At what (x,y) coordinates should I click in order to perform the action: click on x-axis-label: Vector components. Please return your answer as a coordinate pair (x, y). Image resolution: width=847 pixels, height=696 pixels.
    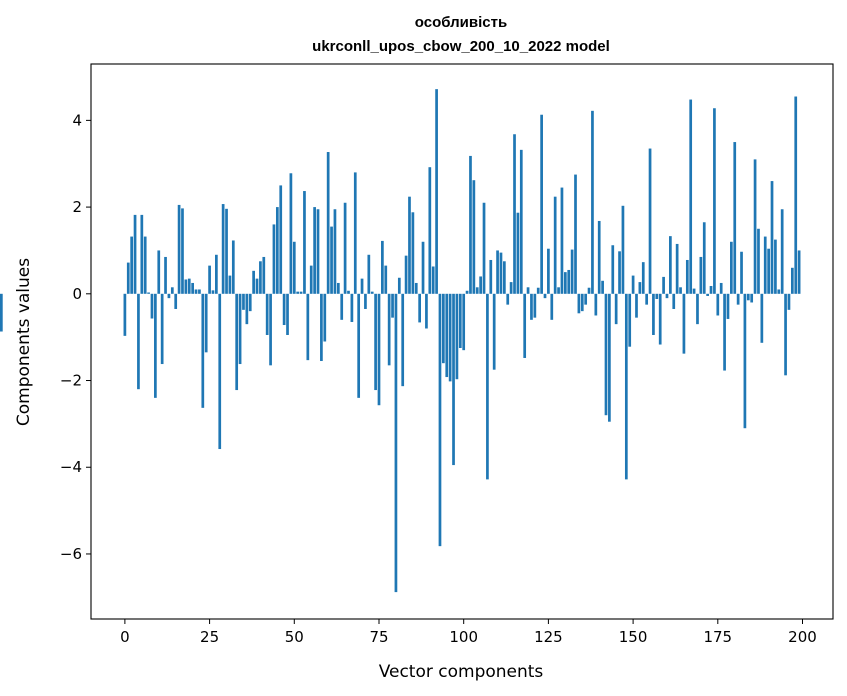
    Looking at the image, I should click on (461, 672).